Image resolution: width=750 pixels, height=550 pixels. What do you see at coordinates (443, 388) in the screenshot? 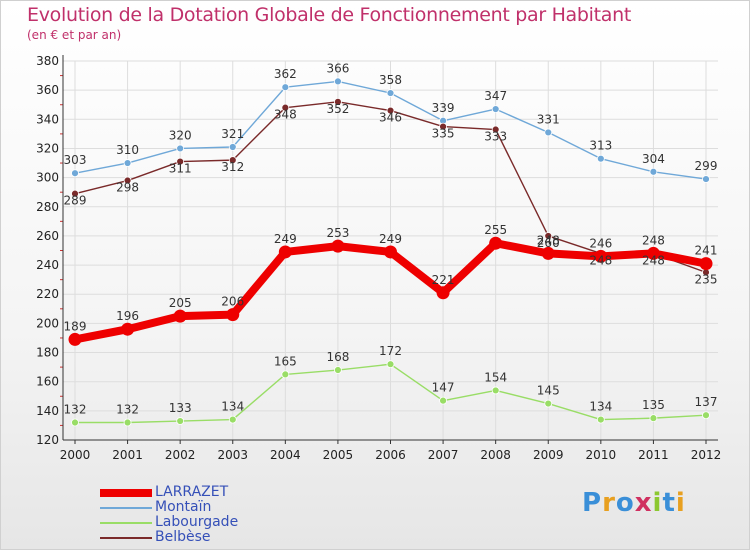
I see `data-label: 147` at bounding box center [443, 388].